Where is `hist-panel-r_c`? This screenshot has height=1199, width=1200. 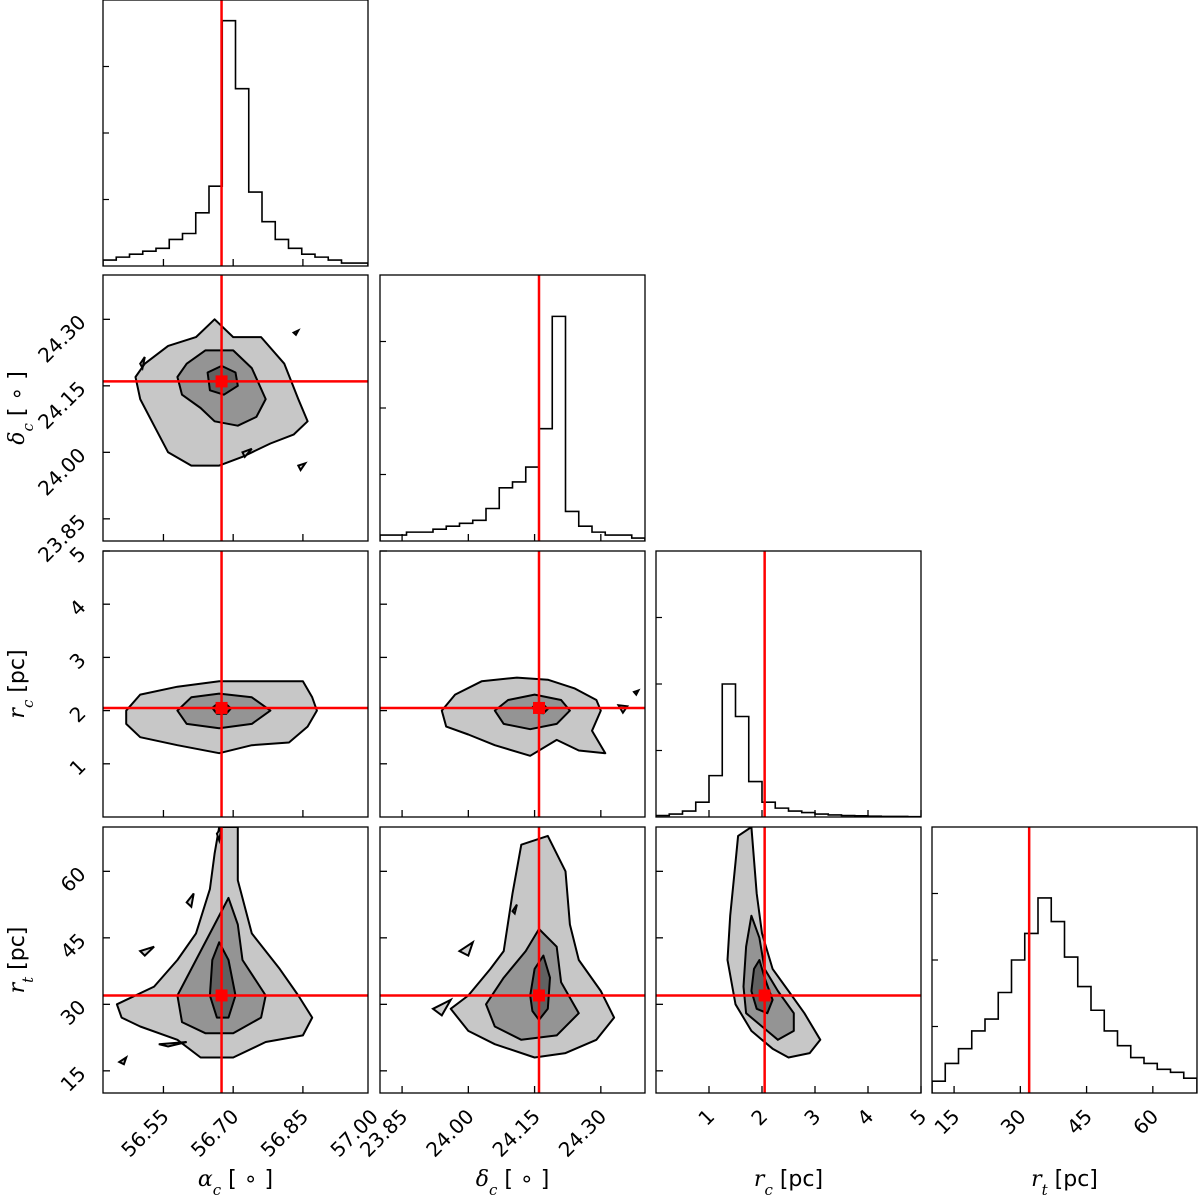 hist-panel-r_c is located at coordinates (788, 684).